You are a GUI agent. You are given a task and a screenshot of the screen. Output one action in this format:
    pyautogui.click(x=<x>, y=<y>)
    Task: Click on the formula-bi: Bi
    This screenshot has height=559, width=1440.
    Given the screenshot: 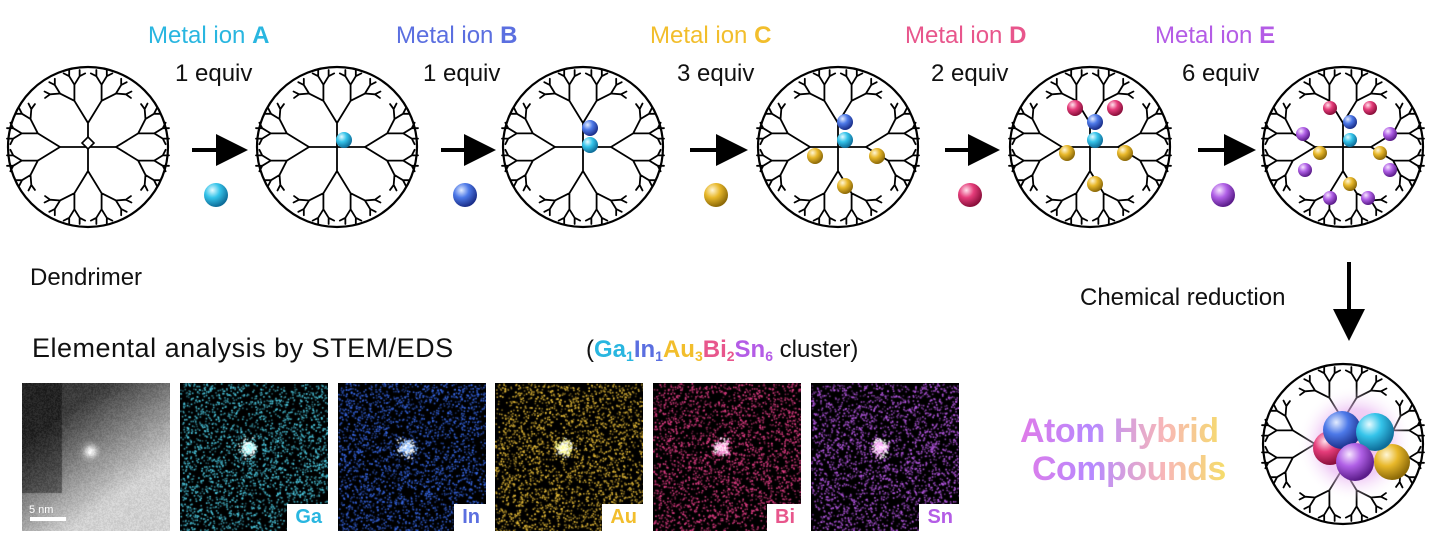 What is the action you would take?
    pyautogui.click(x=714, y=349)
    